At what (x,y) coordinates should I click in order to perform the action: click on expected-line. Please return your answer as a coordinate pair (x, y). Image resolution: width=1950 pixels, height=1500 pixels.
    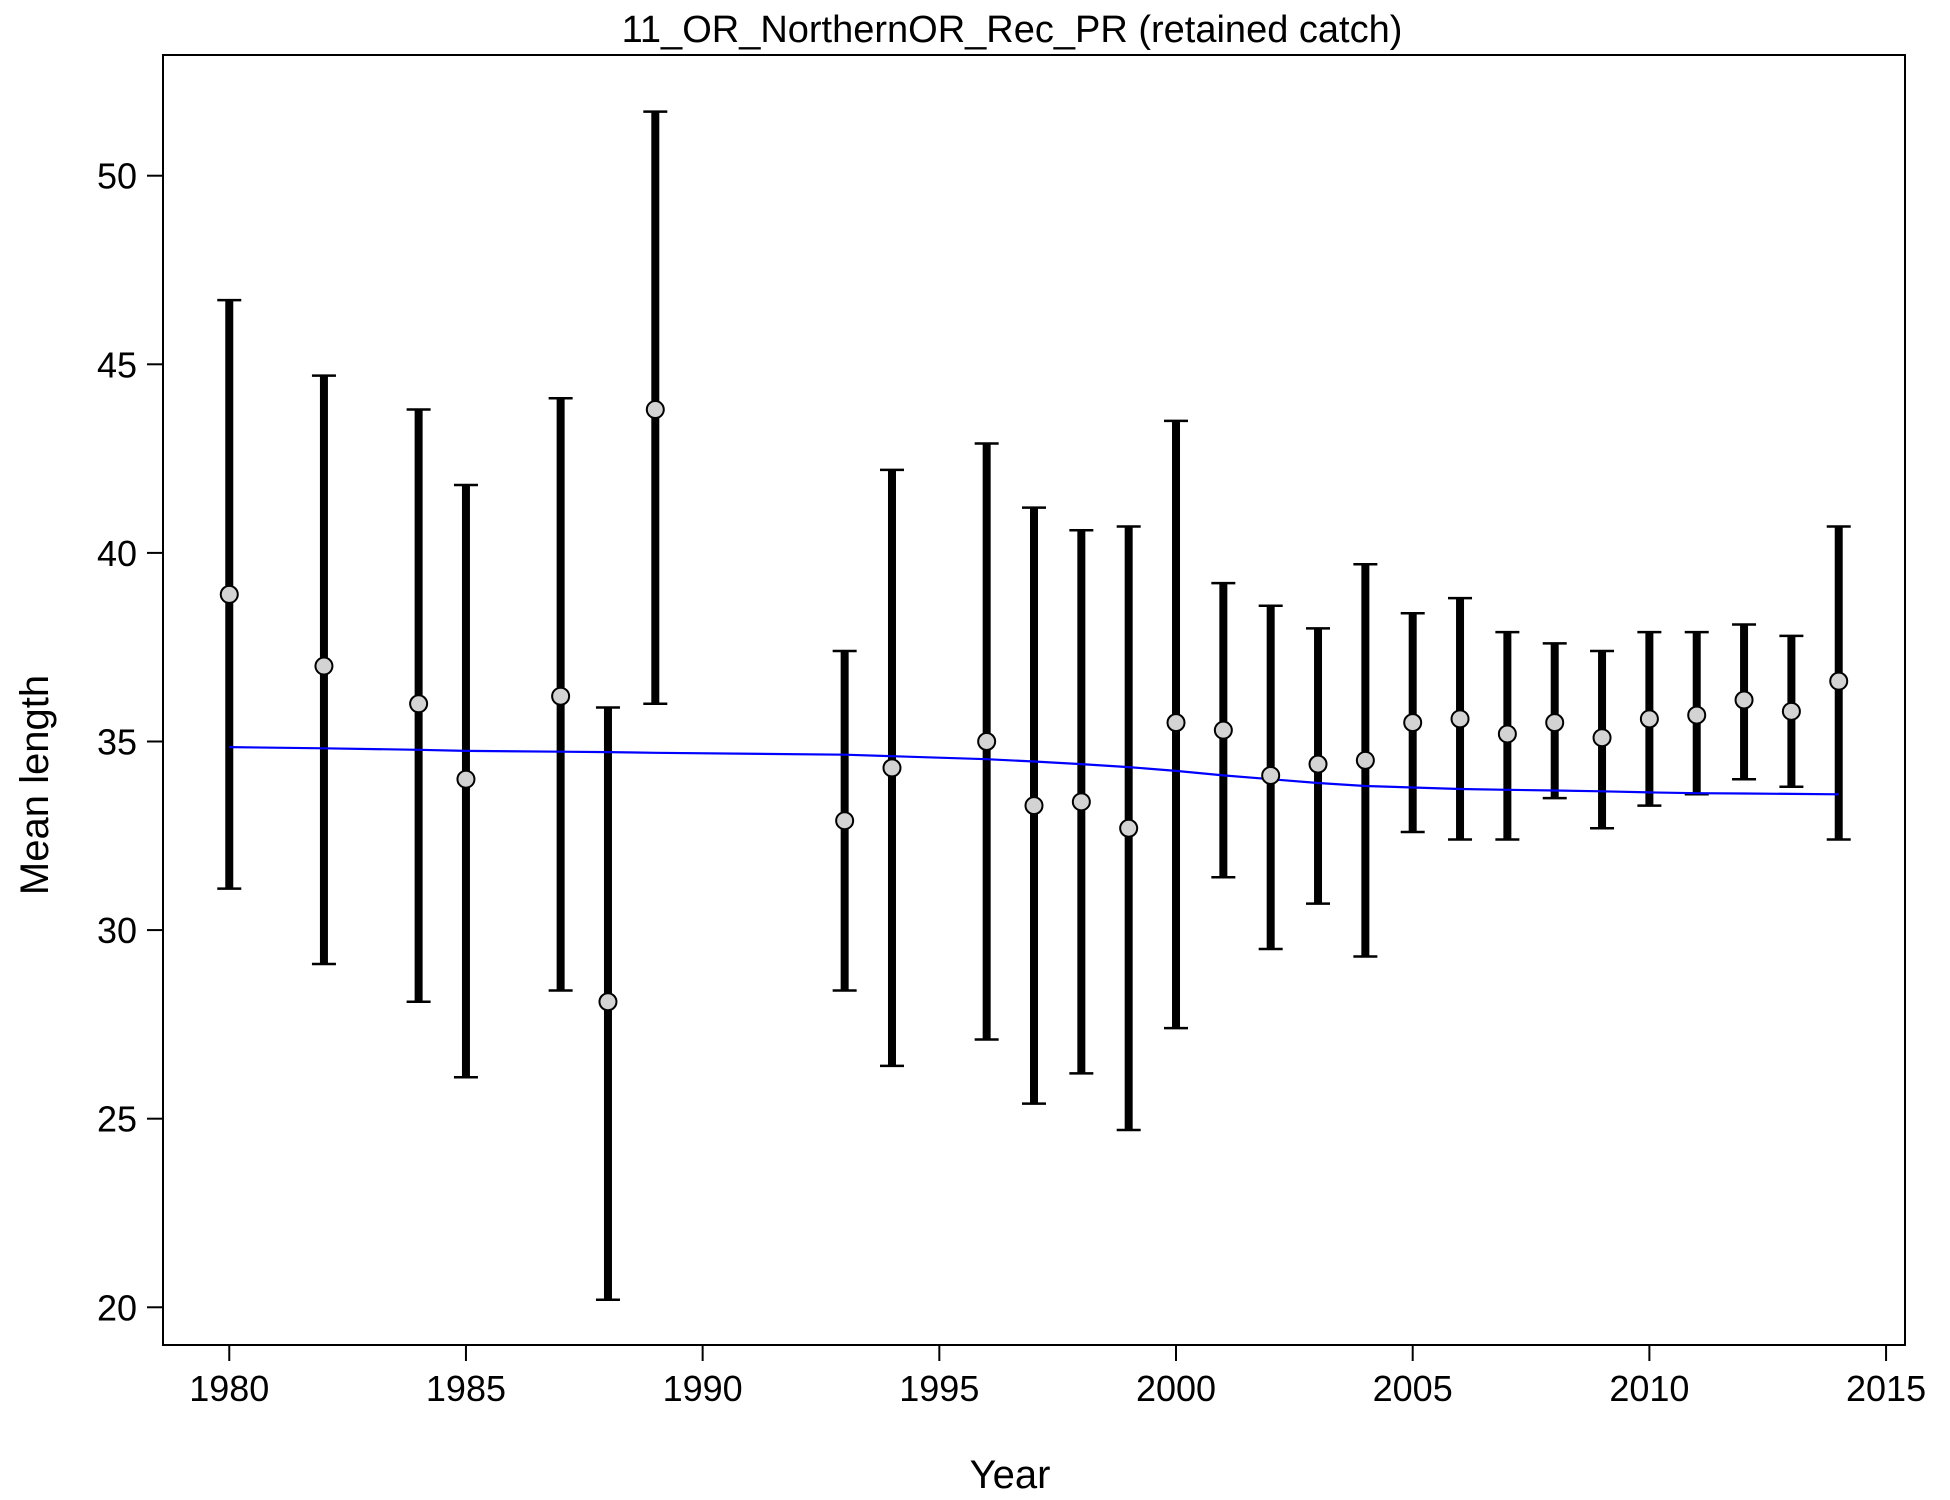
    Looking at the image, I should click on (1034, 771).